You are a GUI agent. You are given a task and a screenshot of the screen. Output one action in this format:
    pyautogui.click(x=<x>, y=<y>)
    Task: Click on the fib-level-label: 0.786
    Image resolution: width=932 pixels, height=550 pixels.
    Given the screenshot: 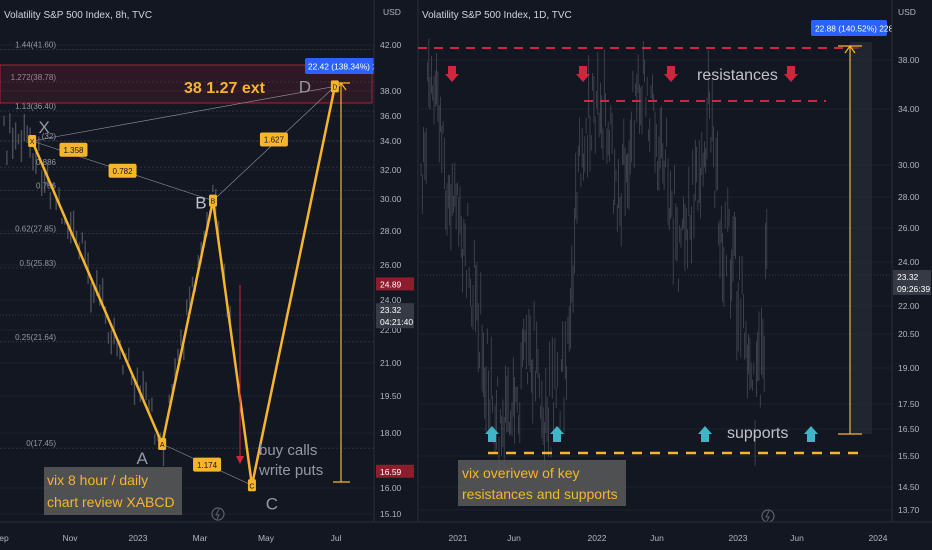 What is the action you would take?
    pyautogui.click(x=46, y=185)
    